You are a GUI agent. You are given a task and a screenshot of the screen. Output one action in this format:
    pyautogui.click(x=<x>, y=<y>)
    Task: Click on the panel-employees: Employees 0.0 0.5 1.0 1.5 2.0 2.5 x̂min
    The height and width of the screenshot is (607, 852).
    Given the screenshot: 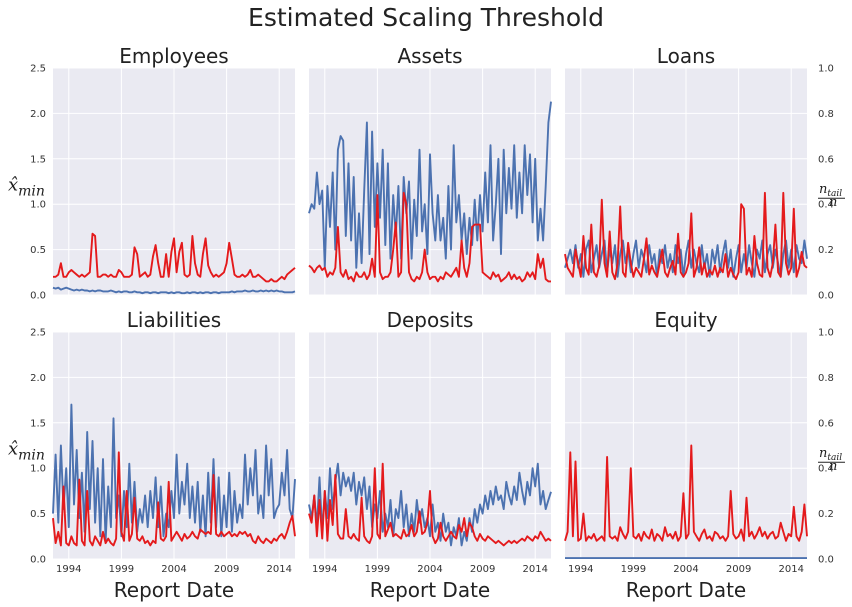 What is the action you would take?
    pyautogui.click(x=152, y=173)
    